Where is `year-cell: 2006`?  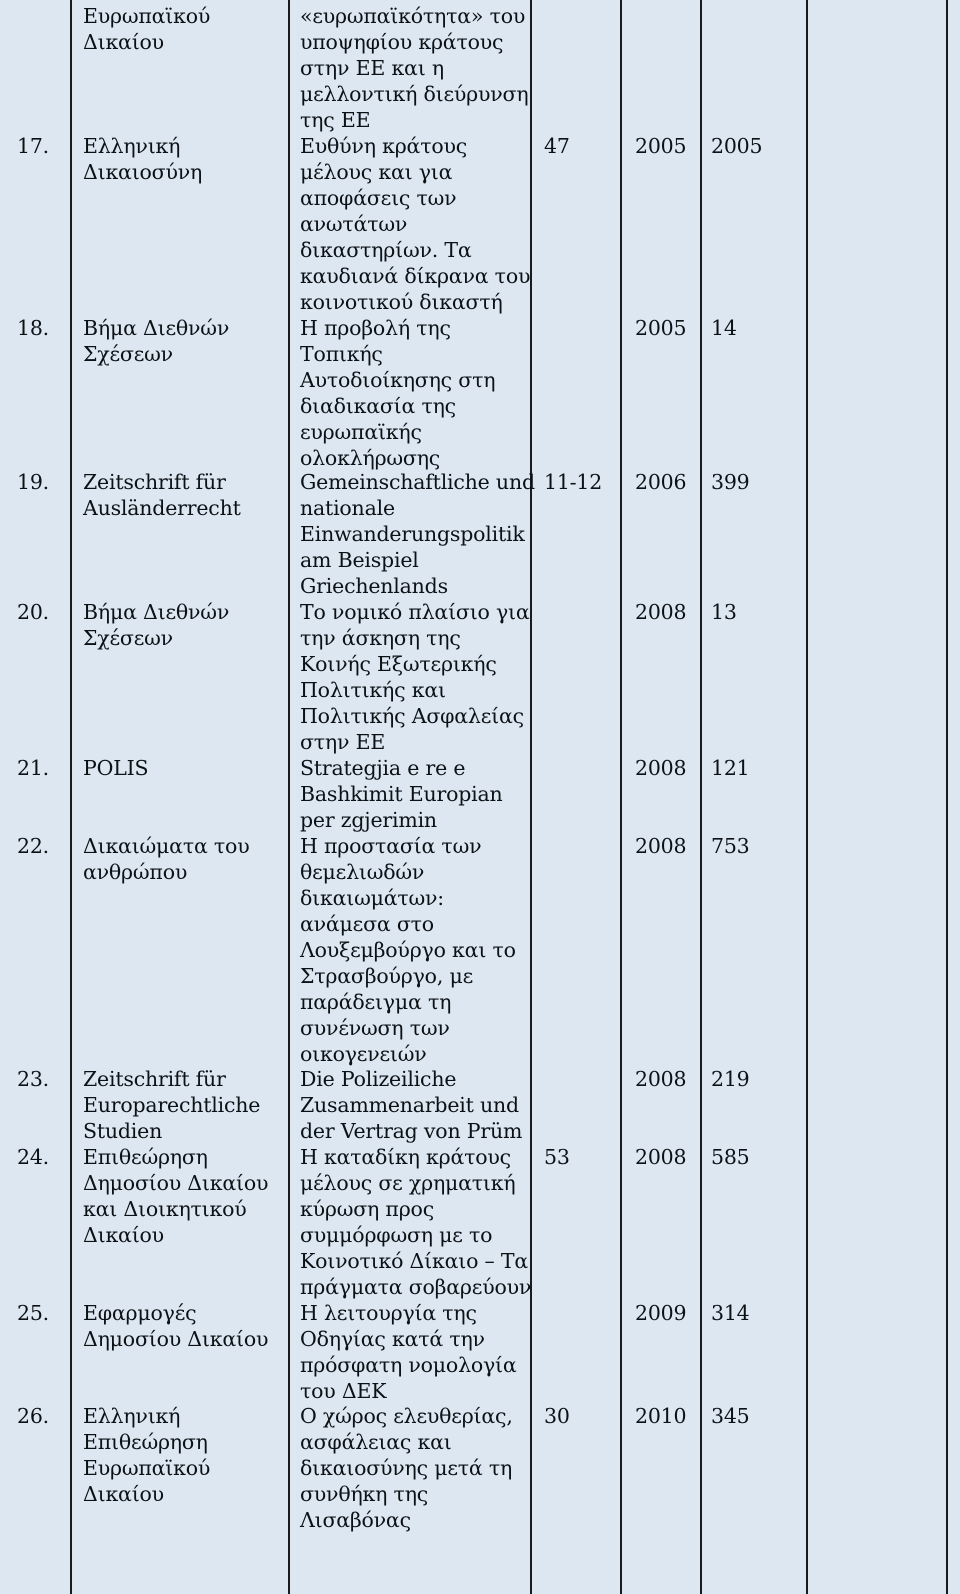
year-cell: 2006 is located at coordinates (661, 482).